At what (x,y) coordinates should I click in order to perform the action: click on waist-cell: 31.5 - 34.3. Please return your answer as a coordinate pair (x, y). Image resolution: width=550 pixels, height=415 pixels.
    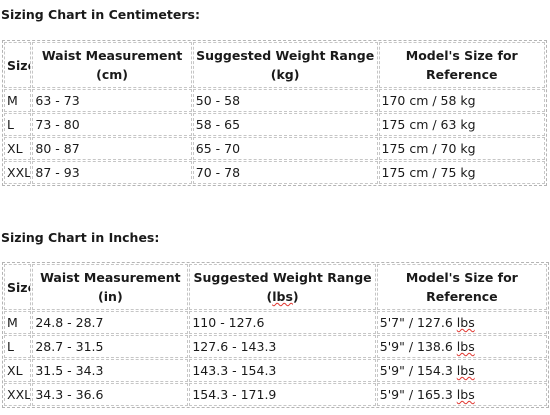
    Looking at the image, I should click on (110, 370).